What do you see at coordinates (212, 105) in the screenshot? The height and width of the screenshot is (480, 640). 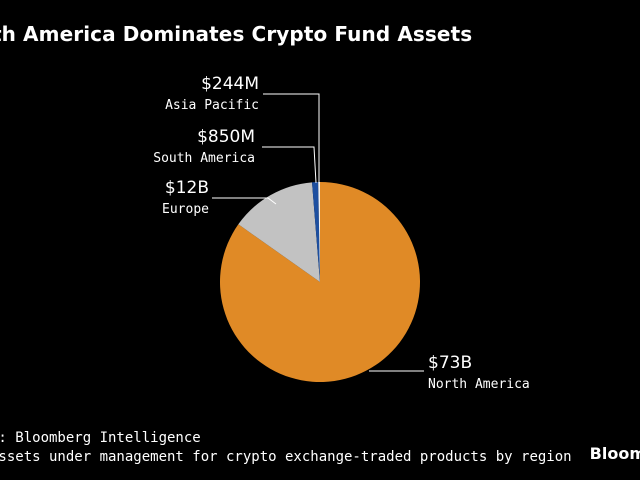 I see `slice-name-label: Asia Pacific` at bounding box center [212, 105].